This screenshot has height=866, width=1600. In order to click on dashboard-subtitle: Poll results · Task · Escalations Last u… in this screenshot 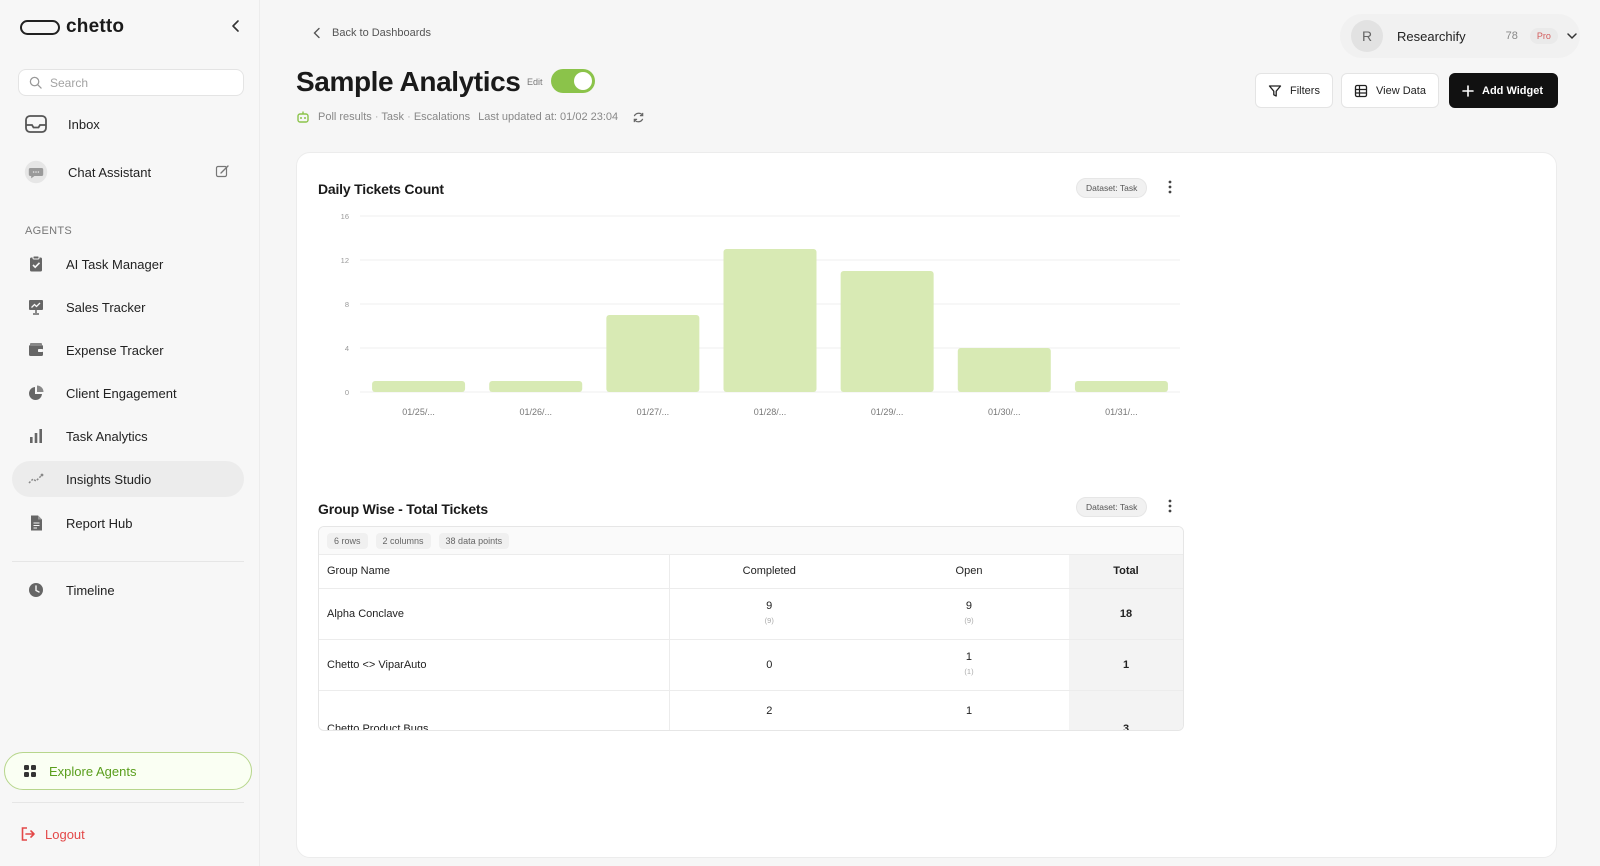, I will do `click(470, 117)`.